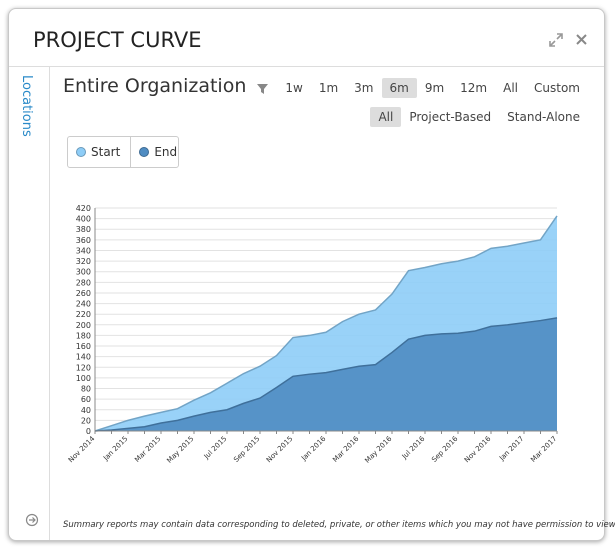 The width and height of the screenshot is (615, 549). I want to click on y-tick-label: 300, so click(83, 272).